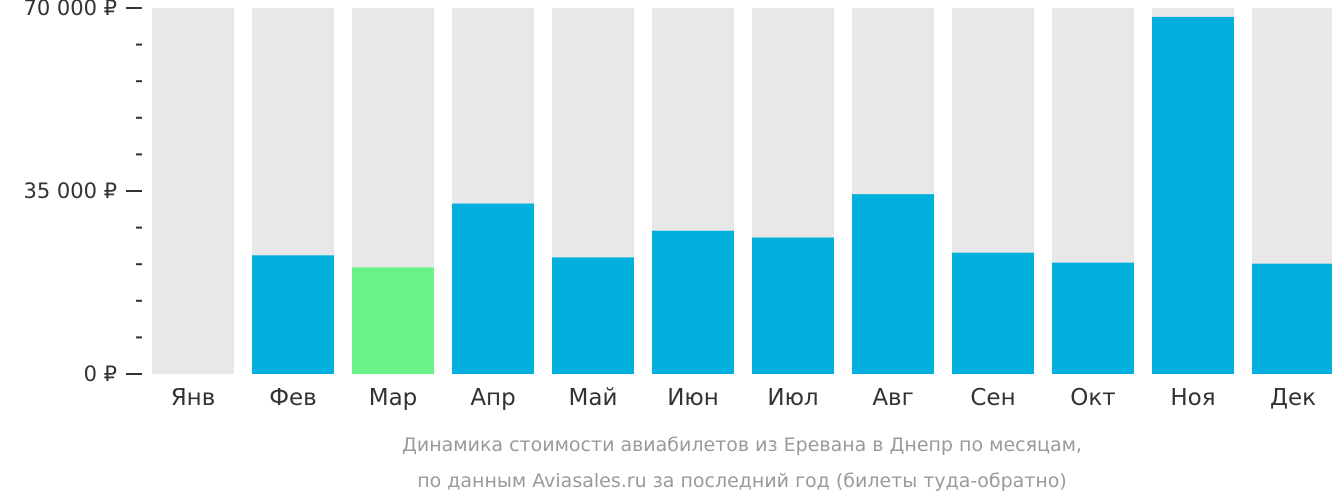  Describe the element at coordinates (100, 374) in the screenshot. I see `y-tick-label: 0 ₽` at that location.